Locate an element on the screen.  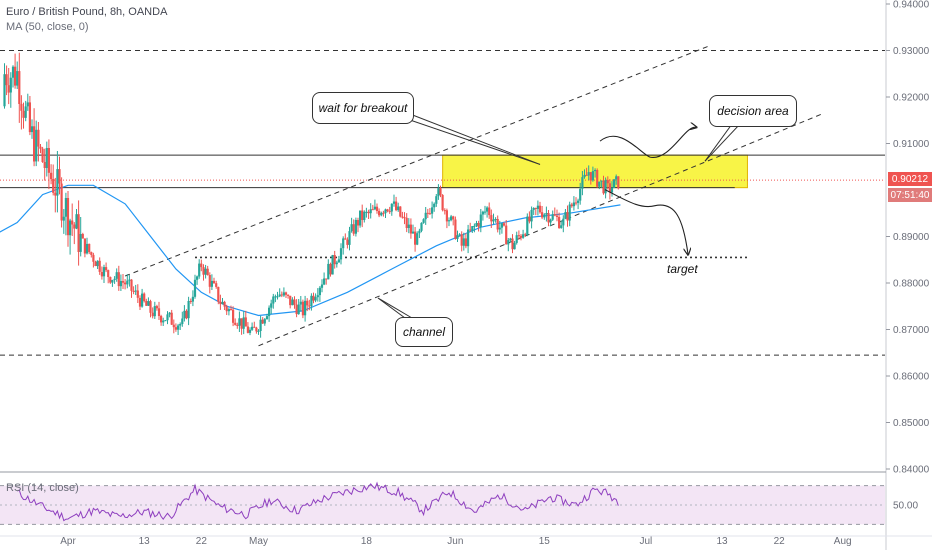
date-tick-label-7: Jul is located at coordinates (645, 541).